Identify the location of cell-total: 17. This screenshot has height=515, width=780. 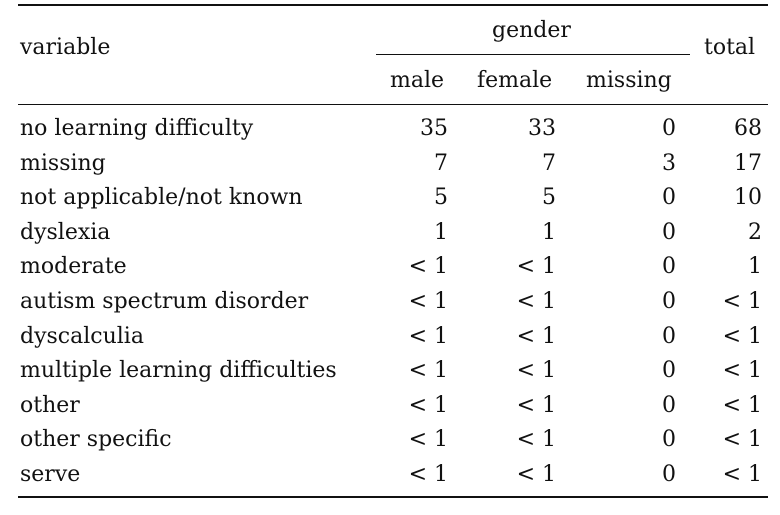
(748, 163).